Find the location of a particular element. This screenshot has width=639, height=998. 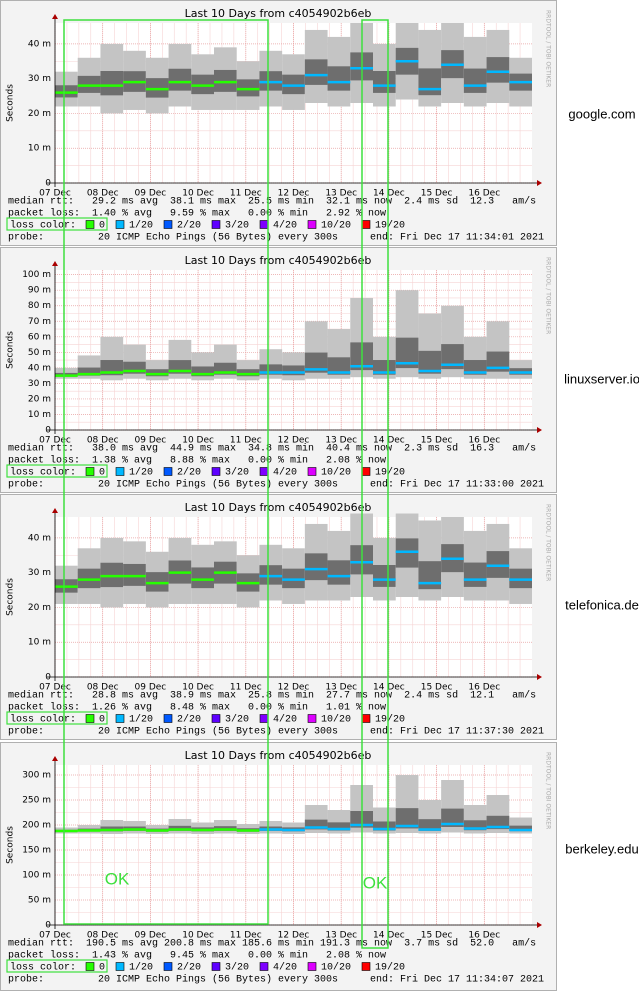

x-tick-label: 13 Dec is located at coordinates (341, 936).